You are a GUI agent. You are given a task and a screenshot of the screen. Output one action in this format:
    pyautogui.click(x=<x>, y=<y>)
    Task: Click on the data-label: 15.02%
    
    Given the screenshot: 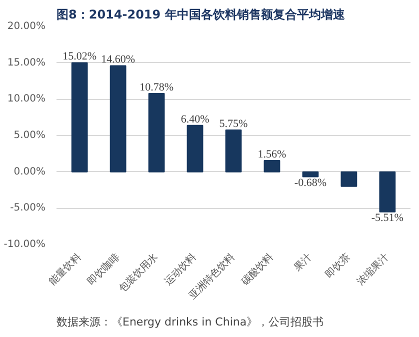 What is the action you would take?
    pyautogui.click(x=79, y=56)
    